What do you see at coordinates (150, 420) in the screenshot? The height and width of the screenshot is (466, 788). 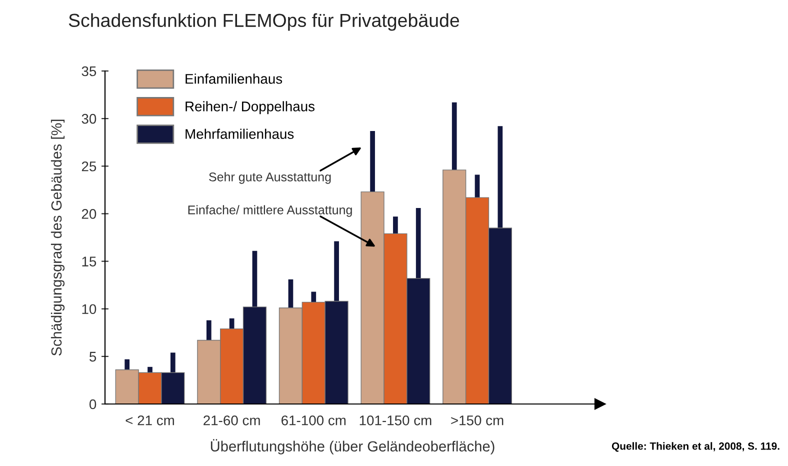 I see `x-tick-label: < 21 cm` at bounding box center [150, 420].